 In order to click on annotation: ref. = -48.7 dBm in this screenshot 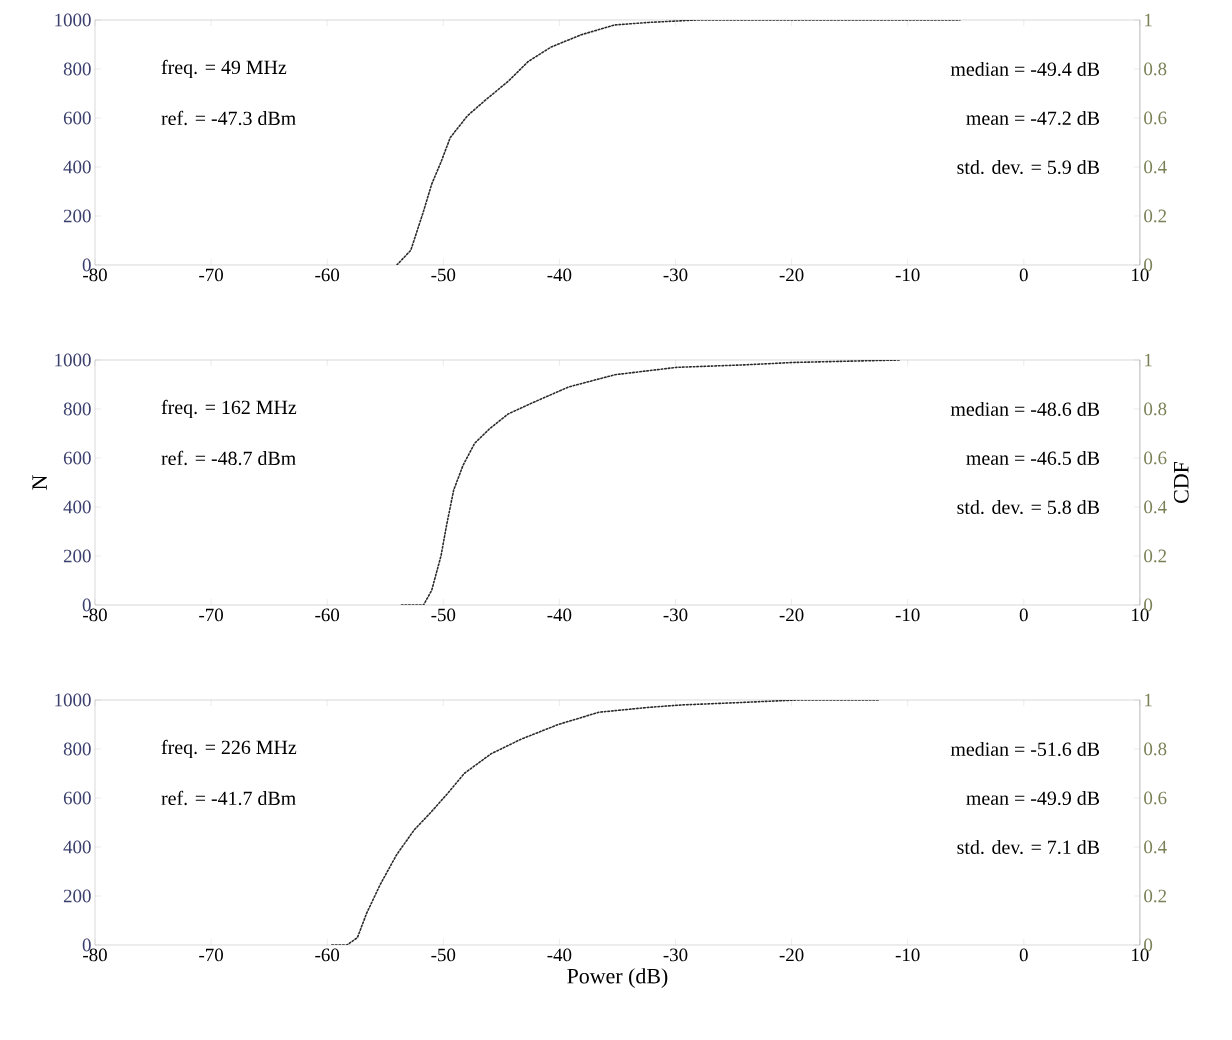, I will do `click(228, 458)`.